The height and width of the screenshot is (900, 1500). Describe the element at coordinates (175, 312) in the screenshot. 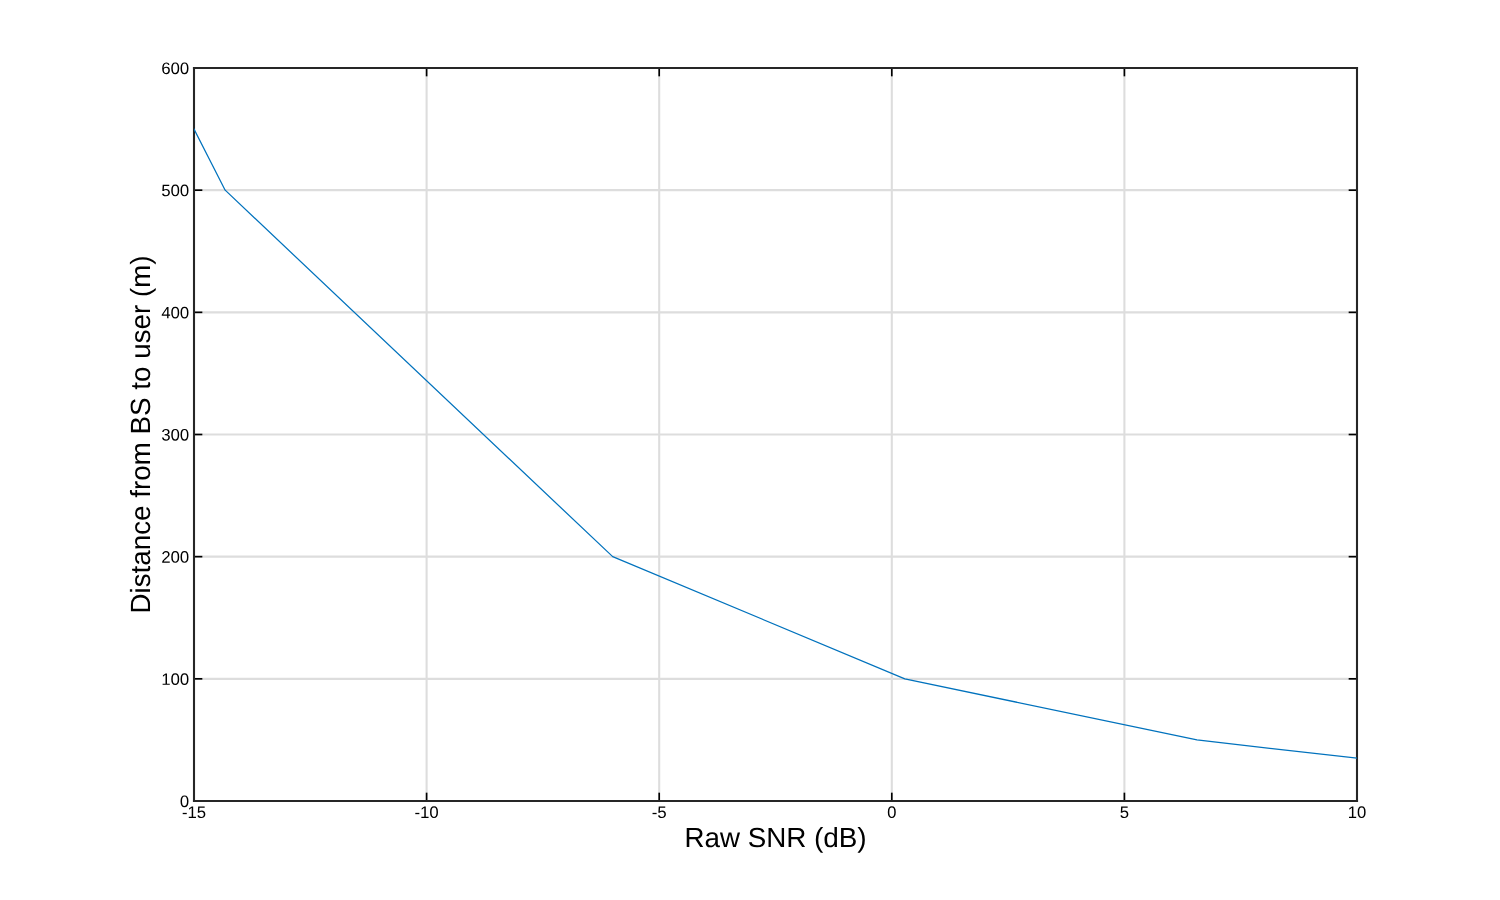

I see `y-tick-label: 400` at that location.